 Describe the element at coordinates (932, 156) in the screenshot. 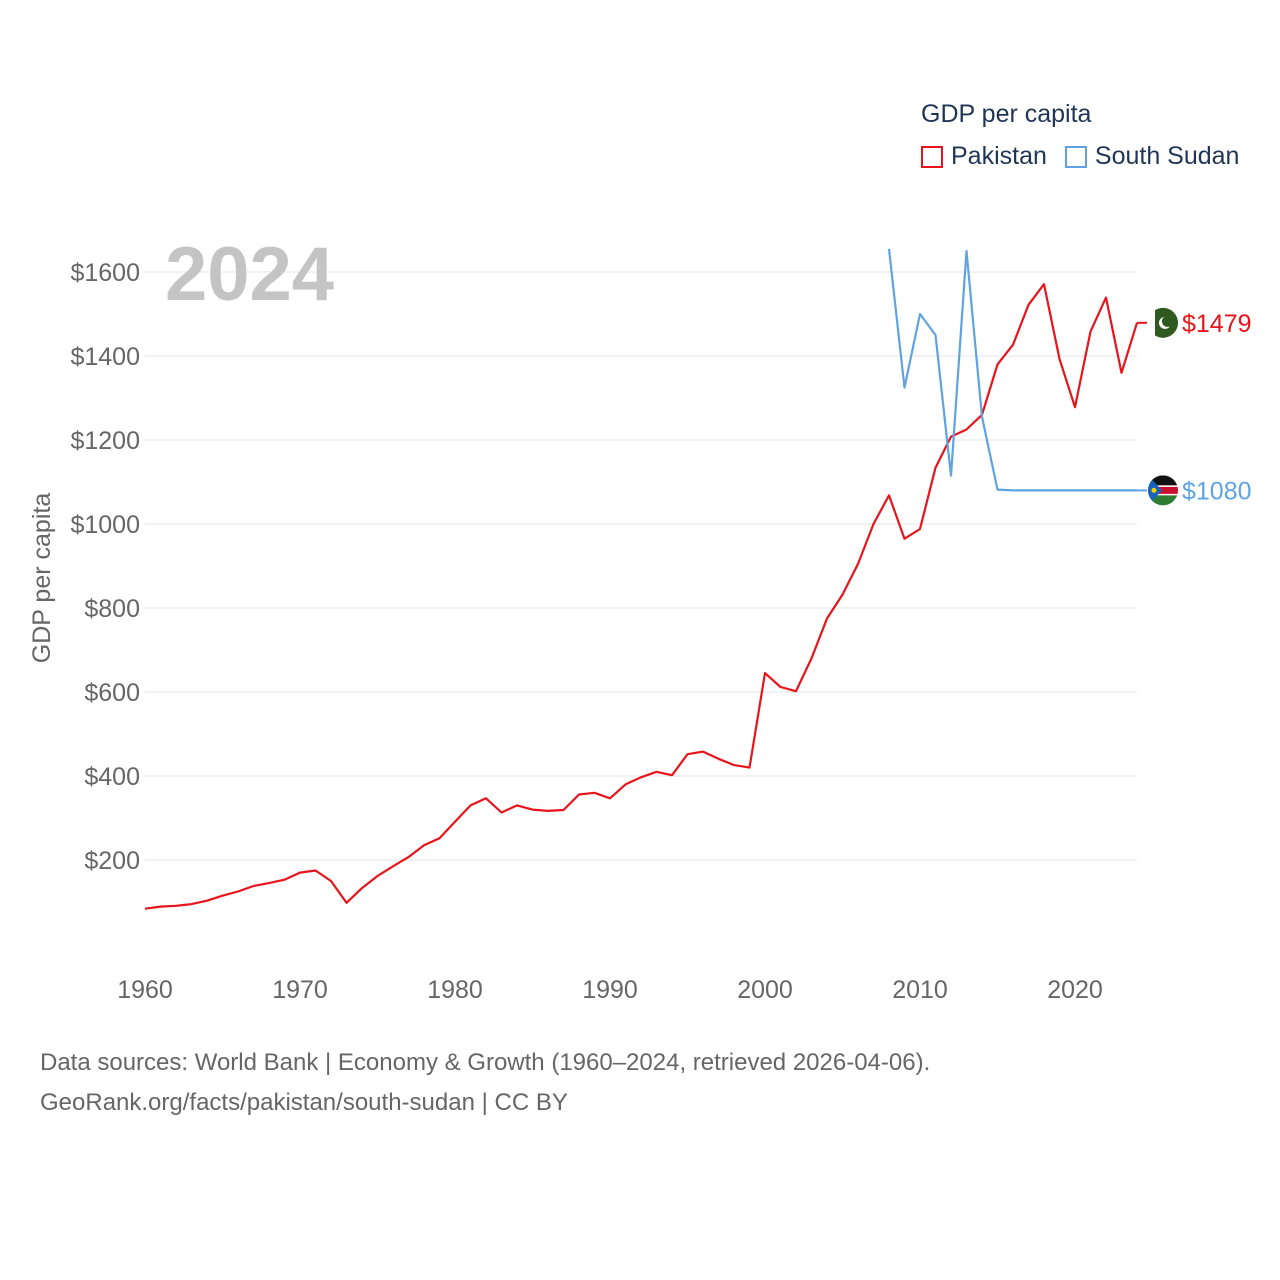

I see `legend-swatch-pakistan` at that location.